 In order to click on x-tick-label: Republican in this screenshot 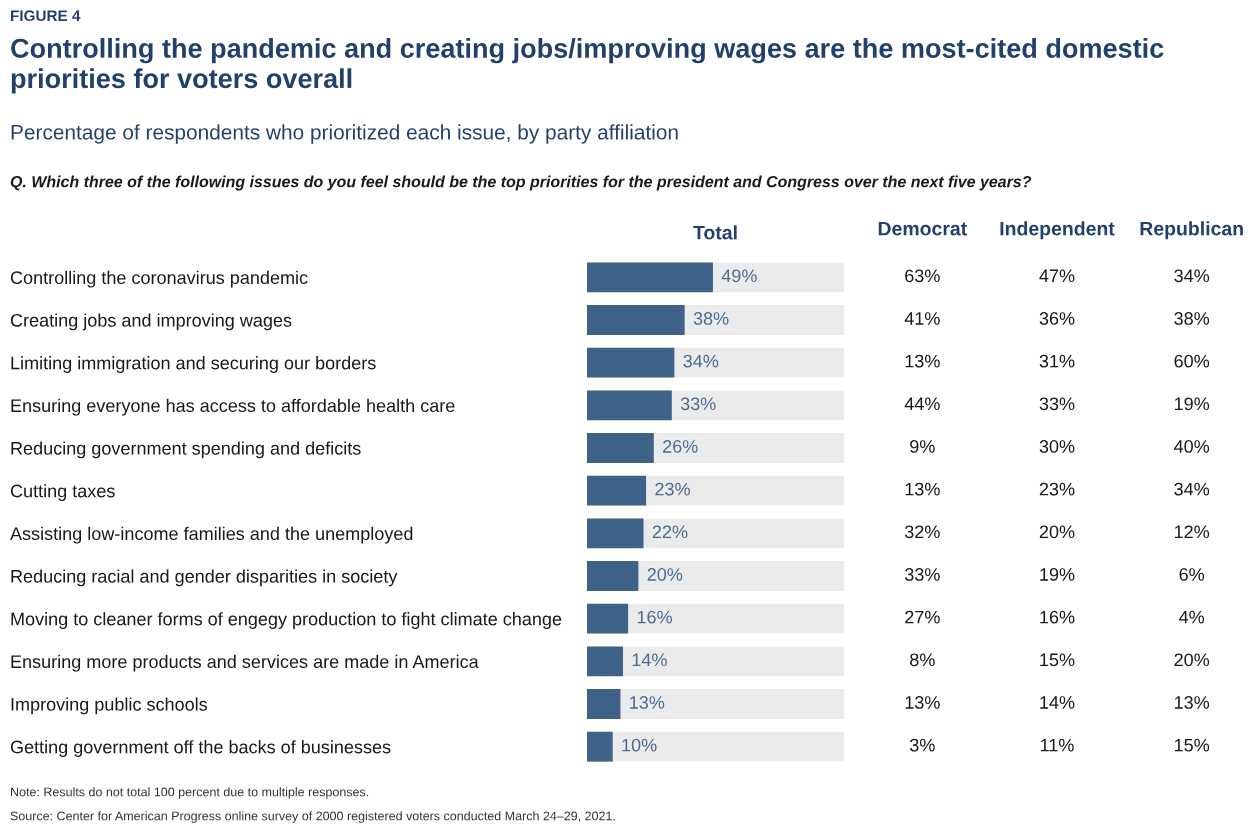, I will do `click(1191, 230)`.